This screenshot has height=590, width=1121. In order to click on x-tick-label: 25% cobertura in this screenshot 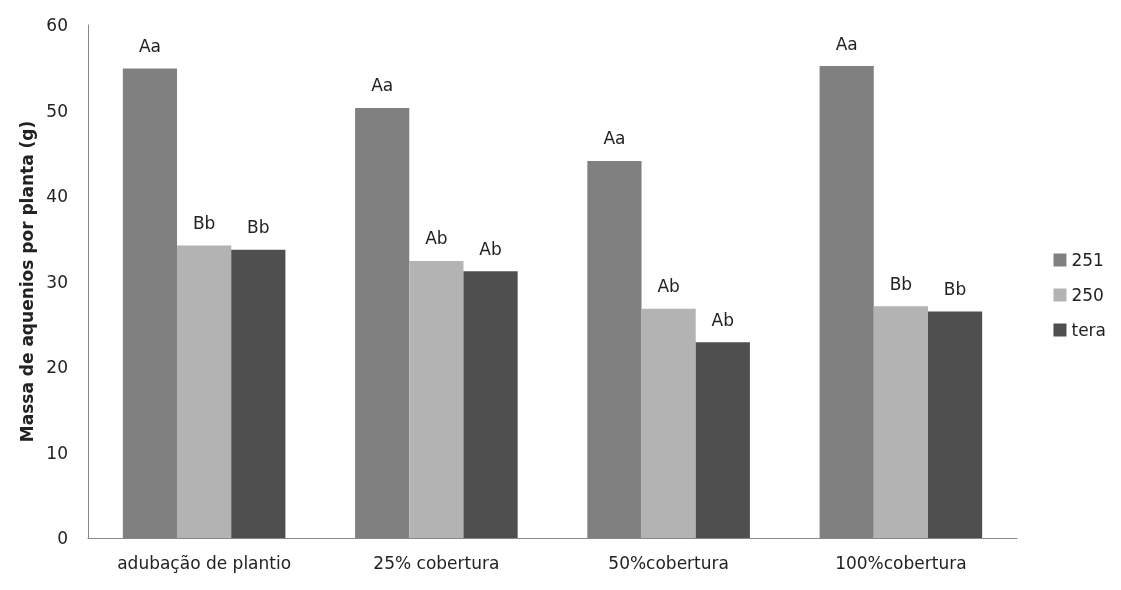, I will do `click(436, 562)`.